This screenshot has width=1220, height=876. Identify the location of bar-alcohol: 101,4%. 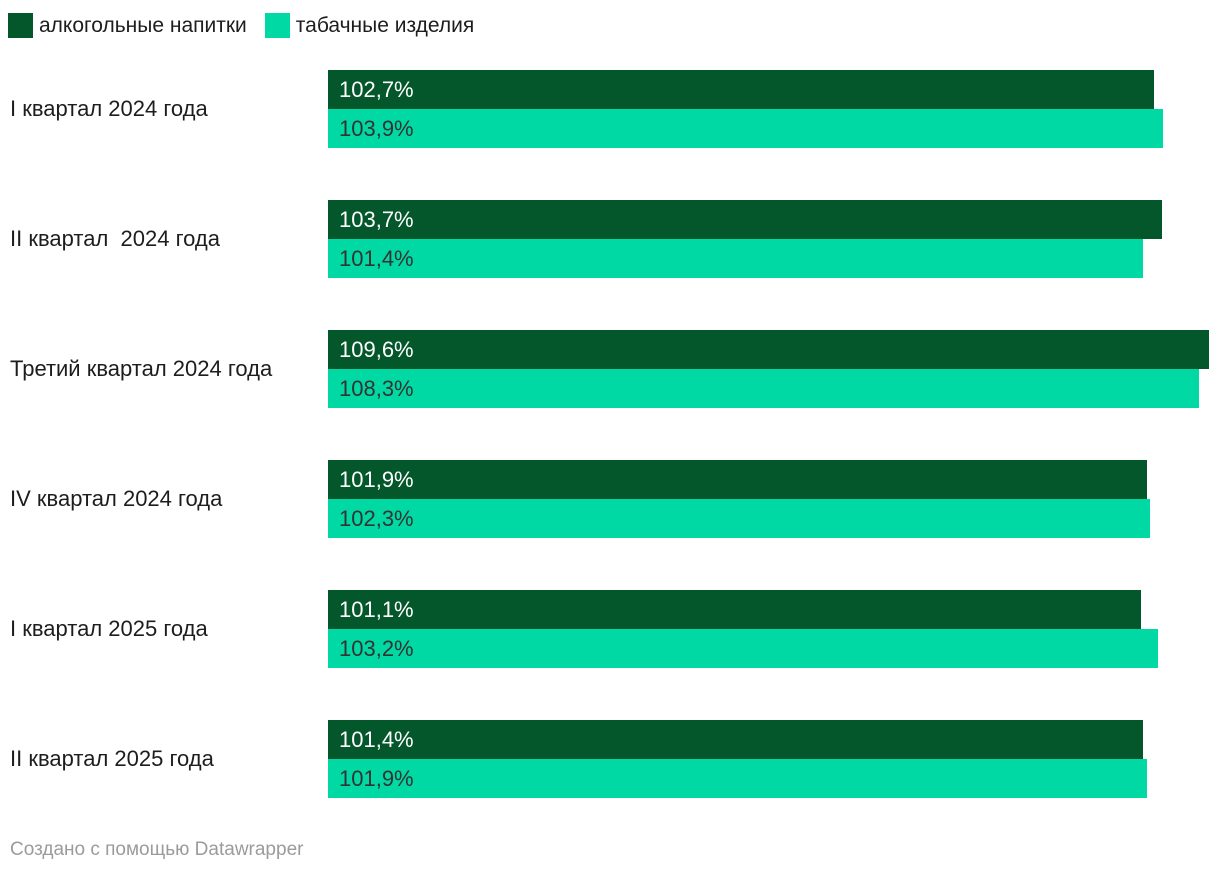
(736, 739).